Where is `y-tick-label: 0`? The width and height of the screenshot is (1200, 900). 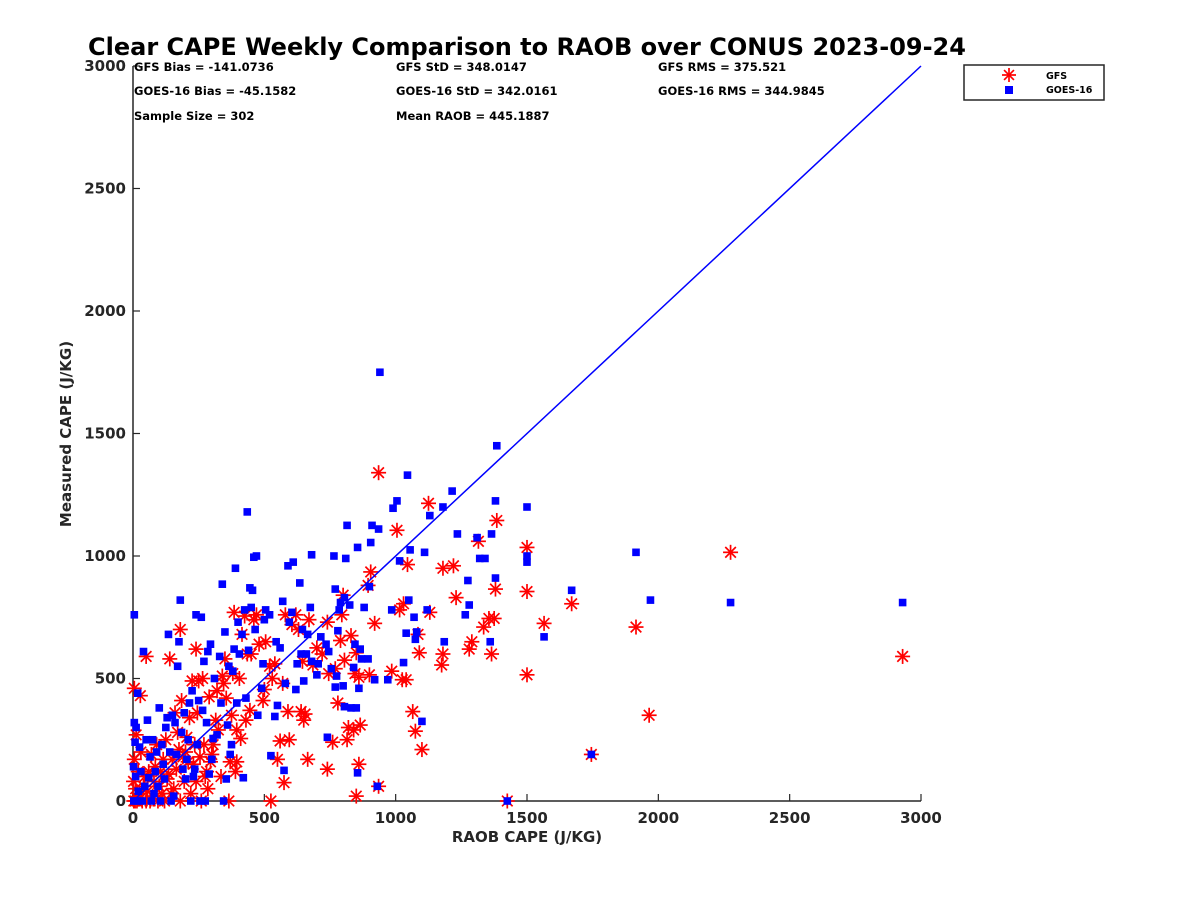 y-tick-label: 0 is located at coordinates (121, 801).